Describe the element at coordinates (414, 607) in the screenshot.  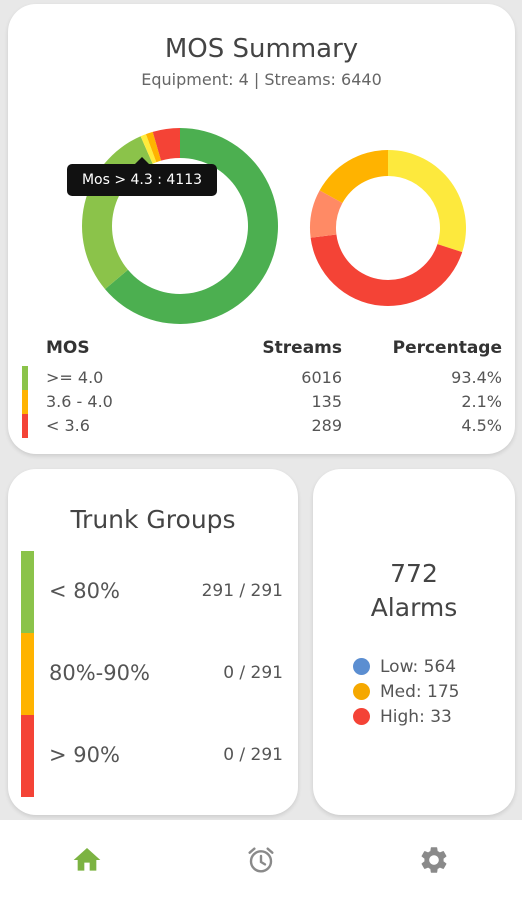
I see `alarms-label: Alarms` at that location.